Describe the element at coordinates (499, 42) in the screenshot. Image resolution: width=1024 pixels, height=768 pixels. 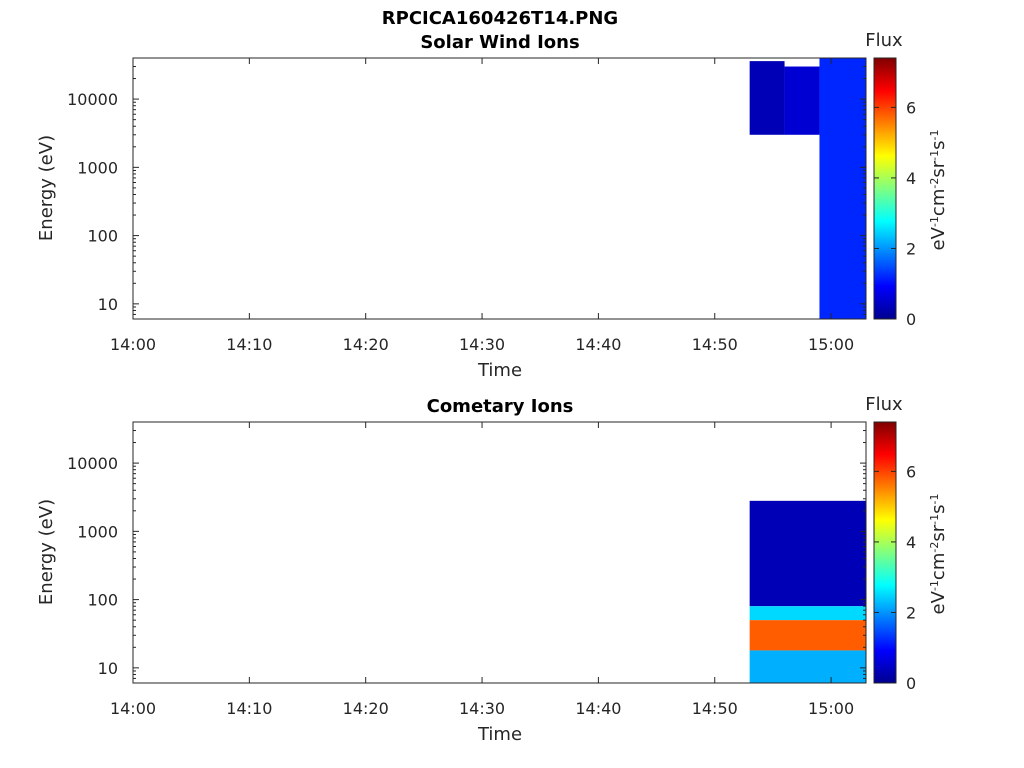
I see `chart-title: Solar Wind Ions` at that location.